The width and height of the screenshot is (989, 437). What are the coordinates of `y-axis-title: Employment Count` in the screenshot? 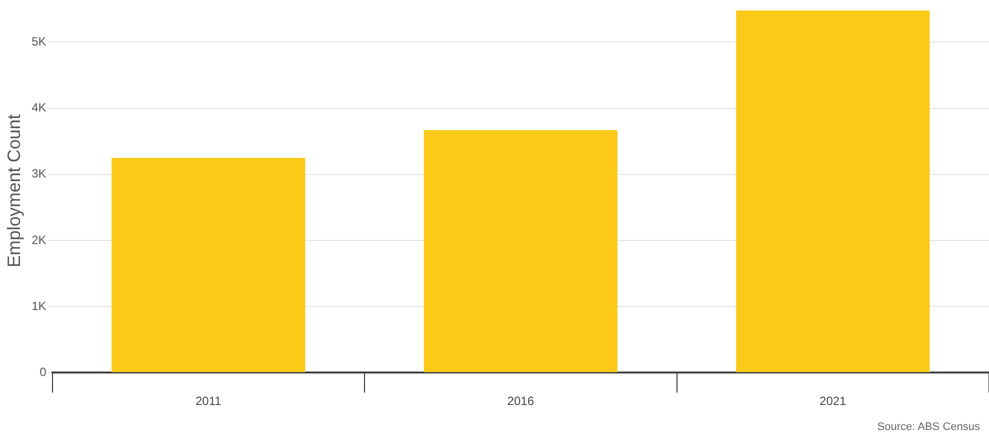 It's located at (14, 191).